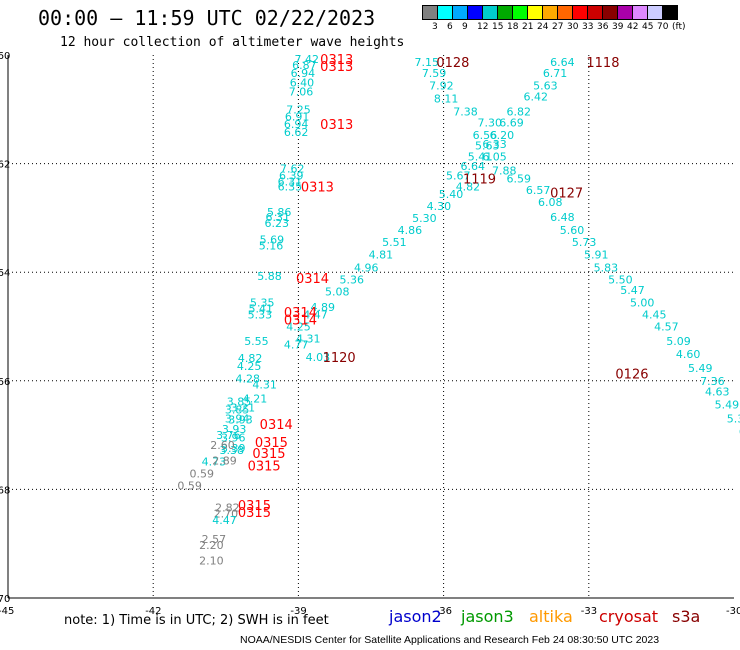 Image resolution: width=740 pixels, height=650 pixels. Describe the element at coordinates (255, 399) in the screenshot. I see `data-point-label: 4.21` at that location.